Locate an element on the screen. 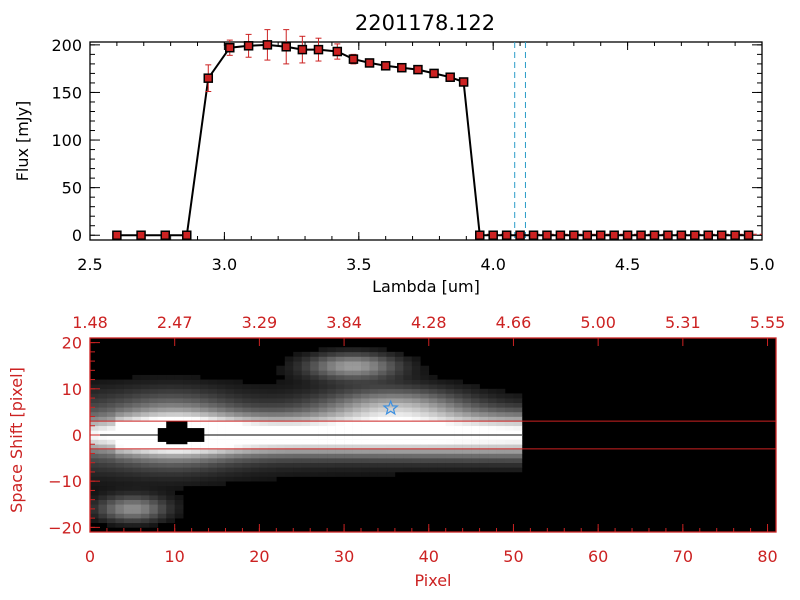 The width and height of the screenshot is (800, 600). image-y-axis-label: Space Shift [pixel] is located at coordinates (16, 440).